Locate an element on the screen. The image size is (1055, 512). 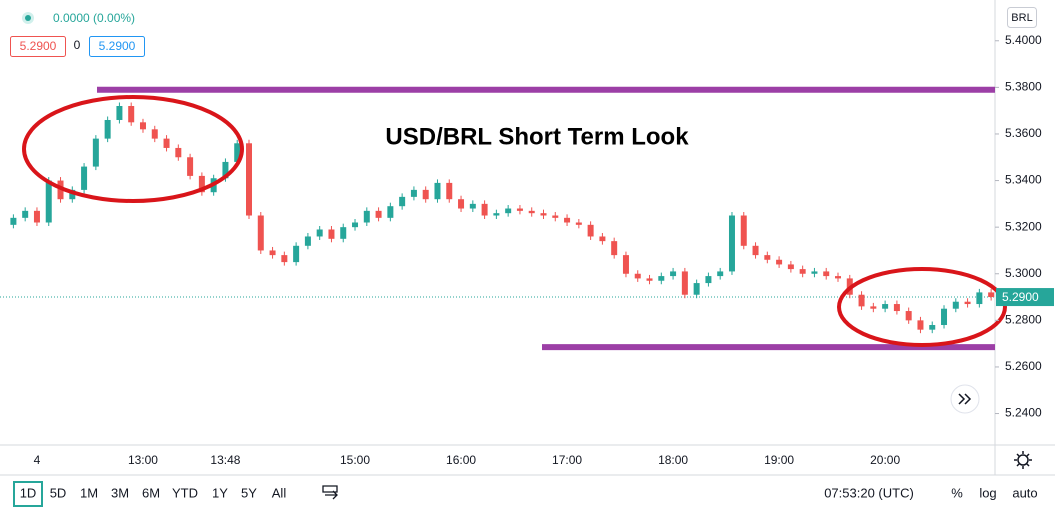
x-tick-label: 19:00 is located at coordinates (779, 460).